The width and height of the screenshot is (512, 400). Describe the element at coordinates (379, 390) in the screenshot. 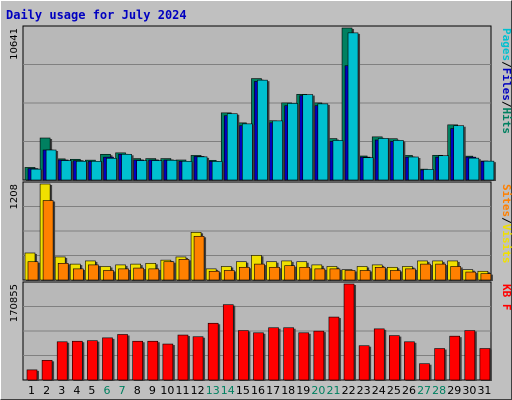

I see `x-tick-label: 24` at that location.